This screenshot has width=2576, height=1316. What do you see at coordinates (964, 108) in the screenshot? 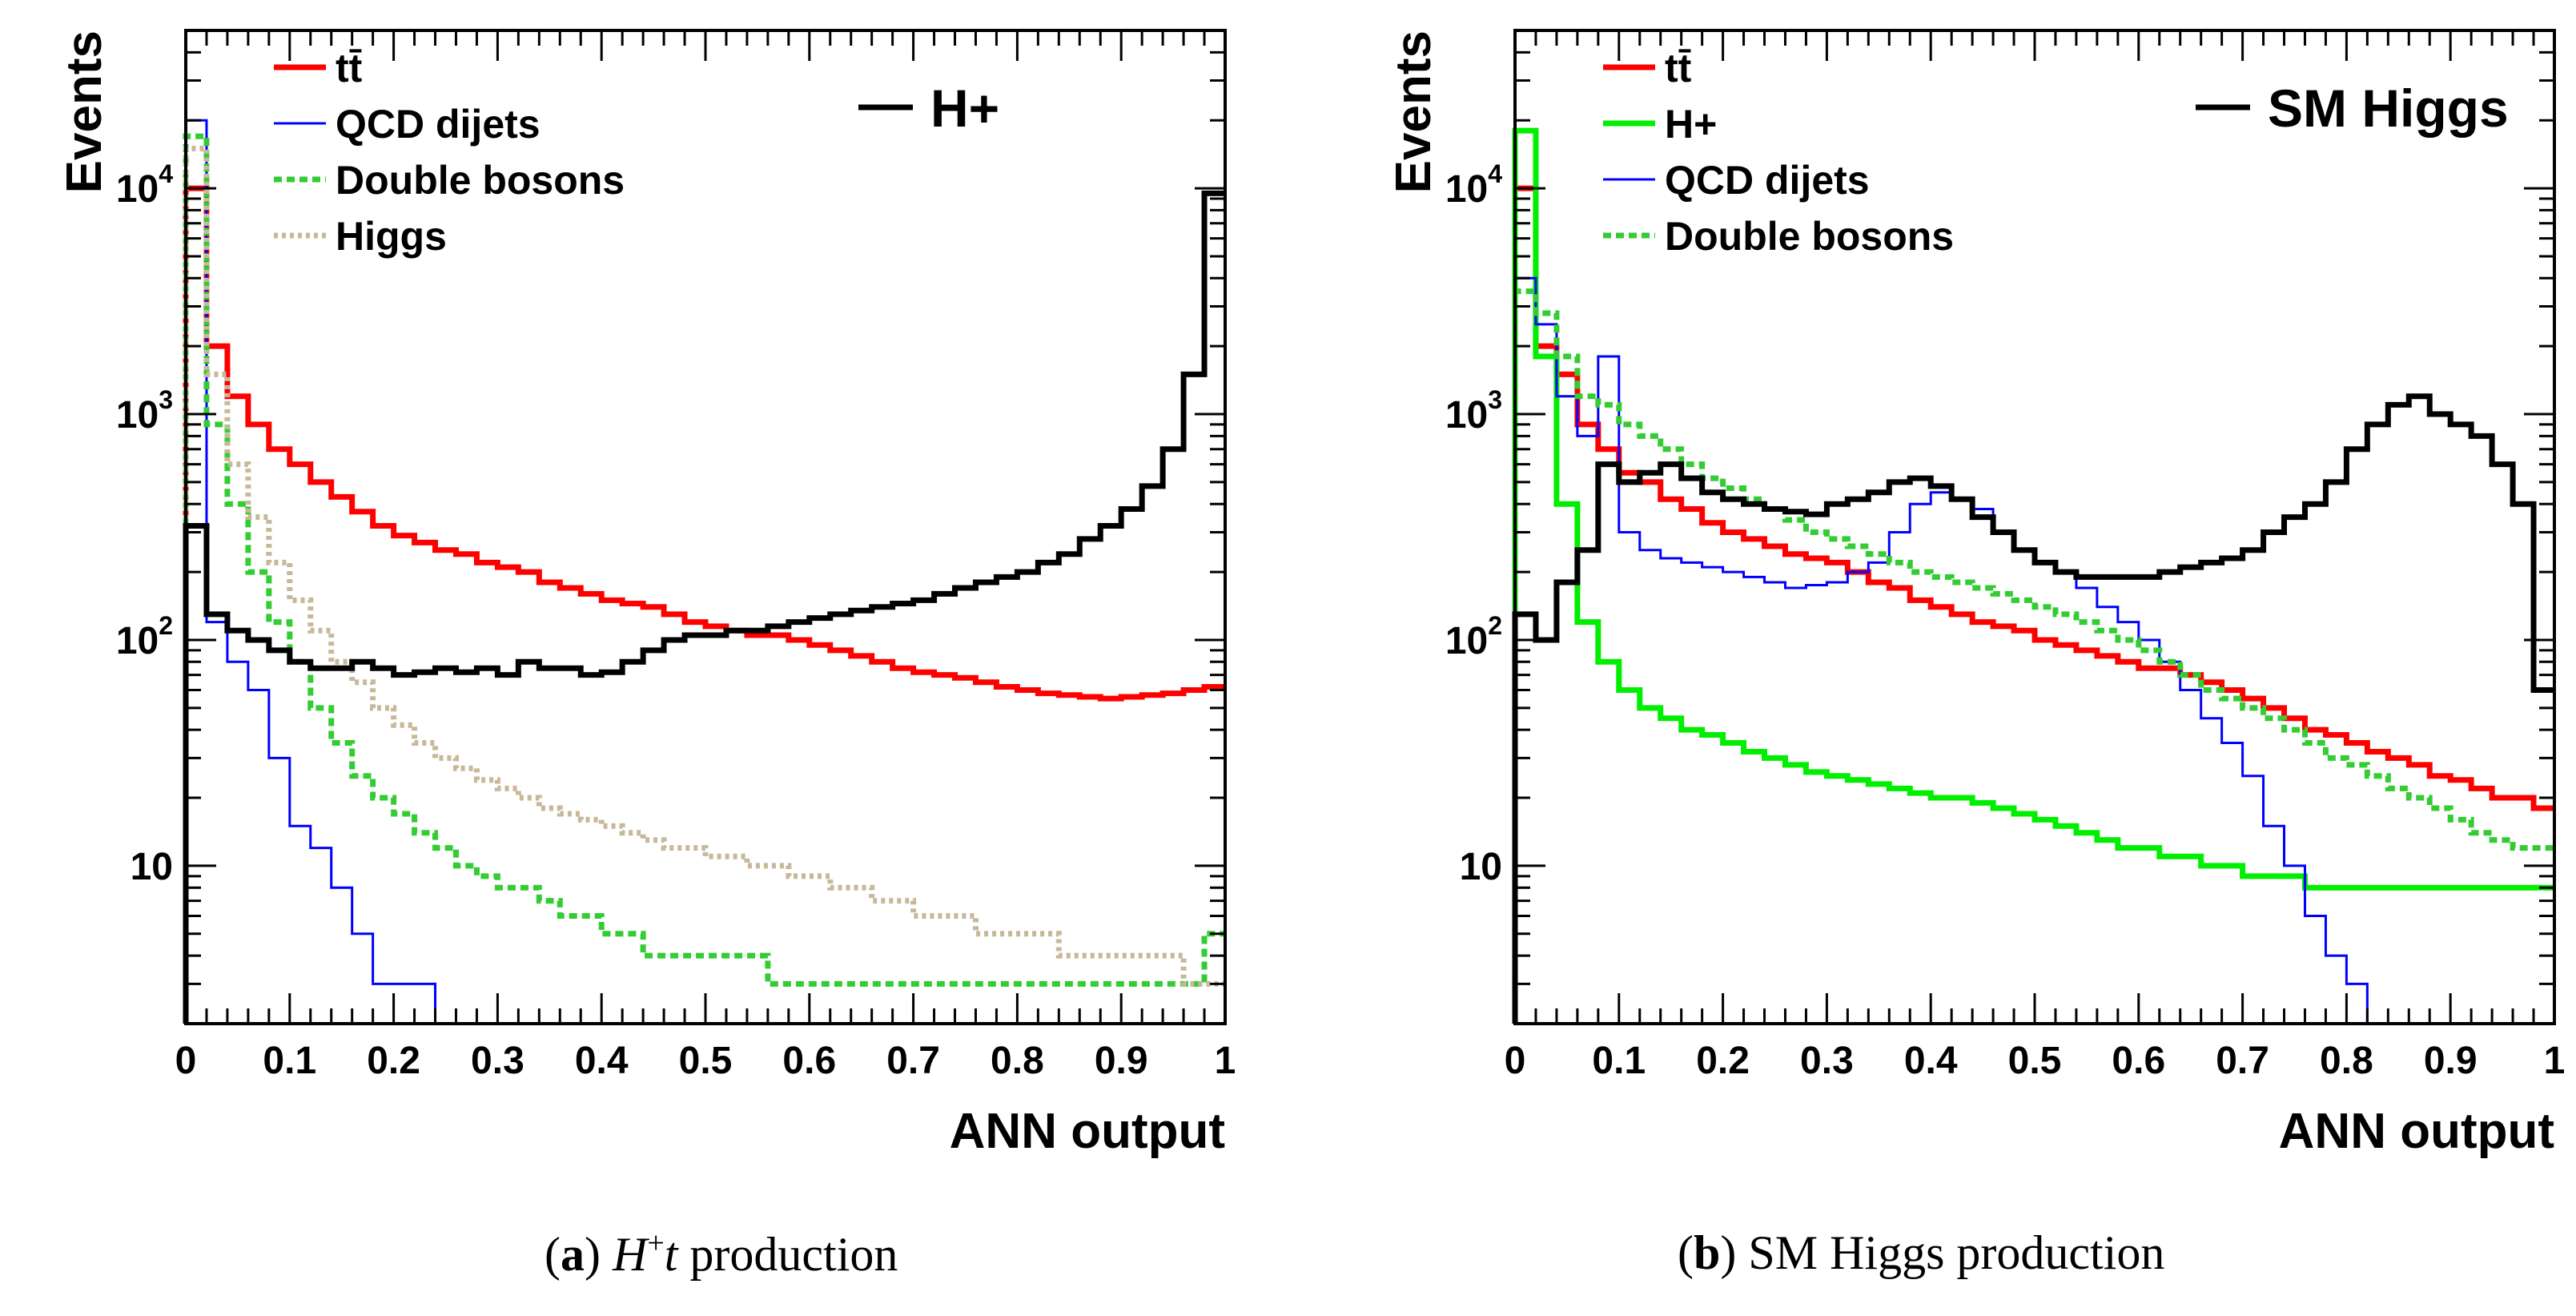
I see `signal-legend-label: H+` at bounding box center [964, 108].